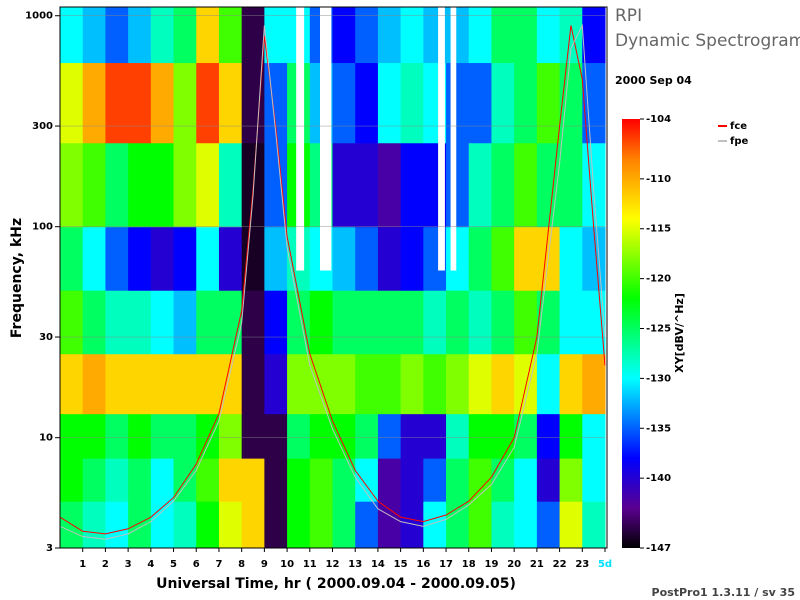 The height and width of the screenshot is (600, 800). What do you see at coordinates (658, 119) in the screenshot?
I see `colorbar-tick-label: -104` at bounding box center [658, 119].